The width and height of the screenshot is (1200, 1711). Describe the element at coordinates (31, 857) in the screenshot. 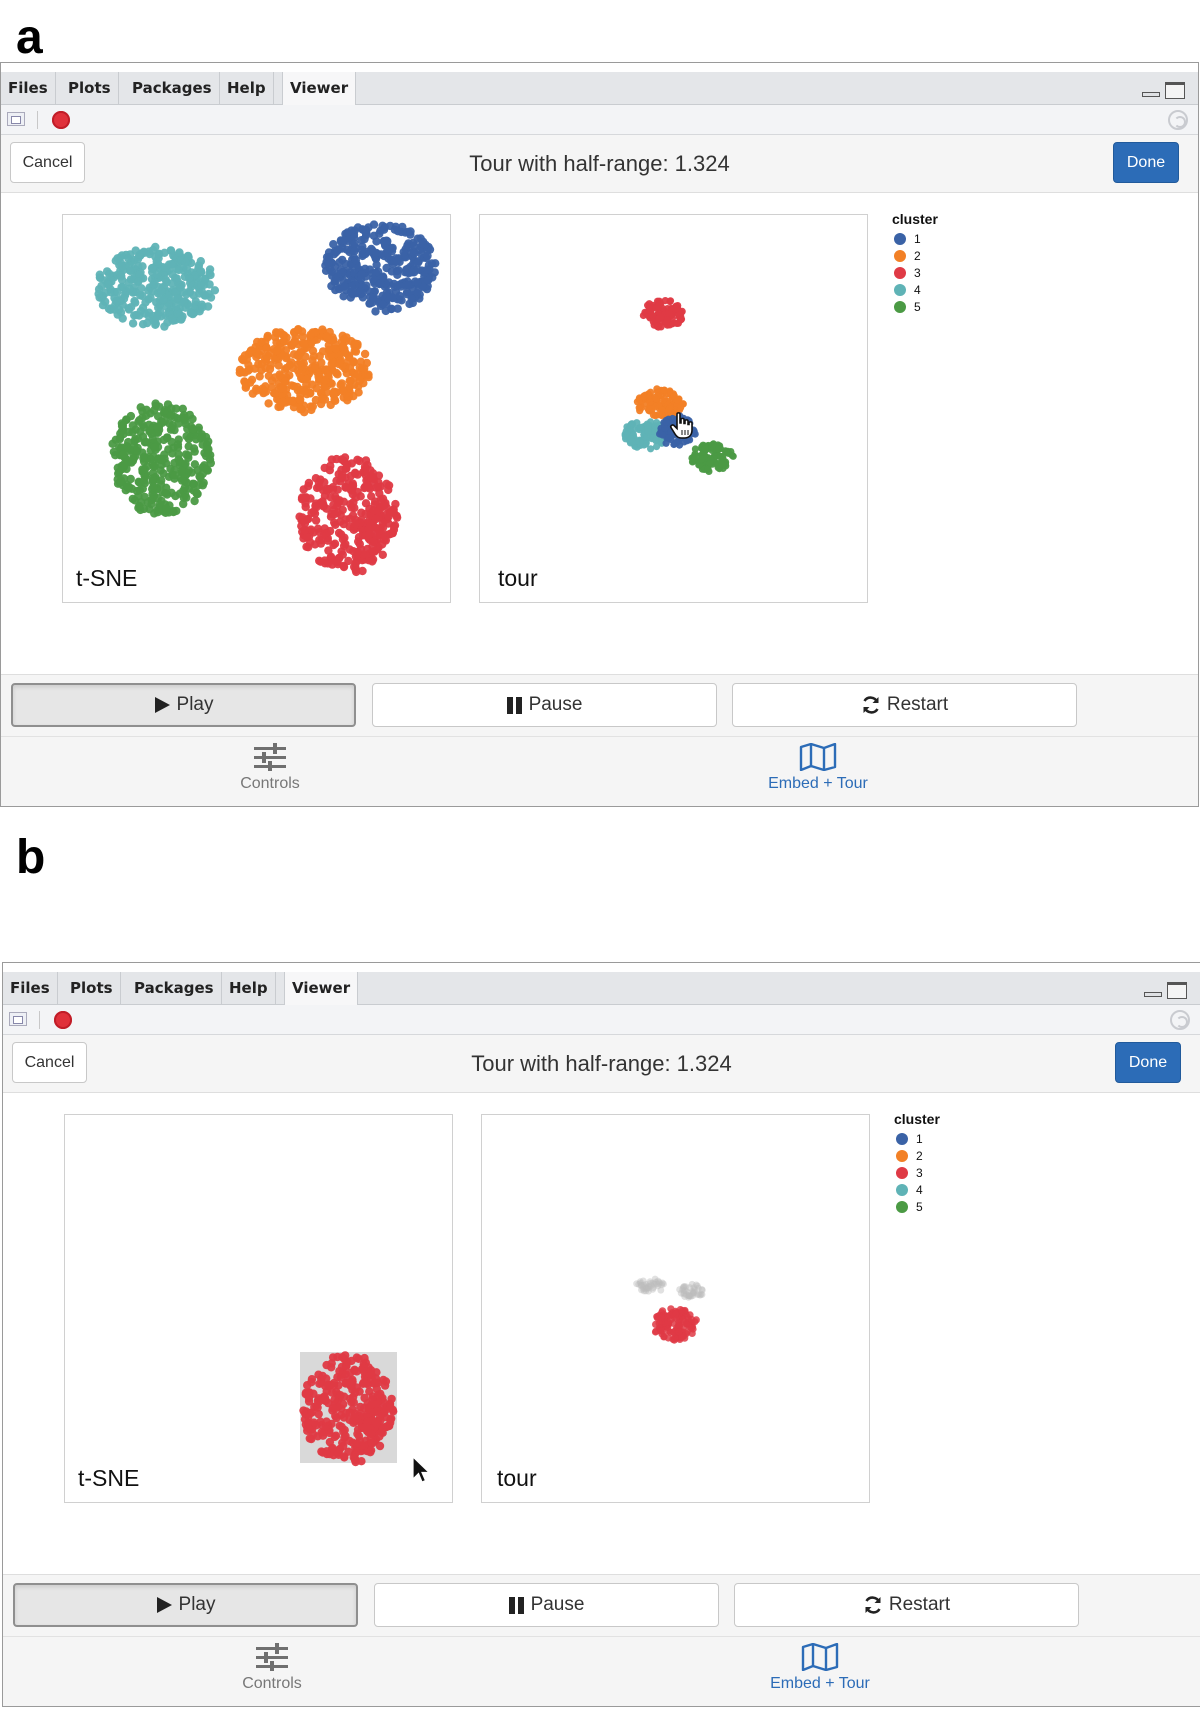

I see `panel-letter-b: b` at that location.